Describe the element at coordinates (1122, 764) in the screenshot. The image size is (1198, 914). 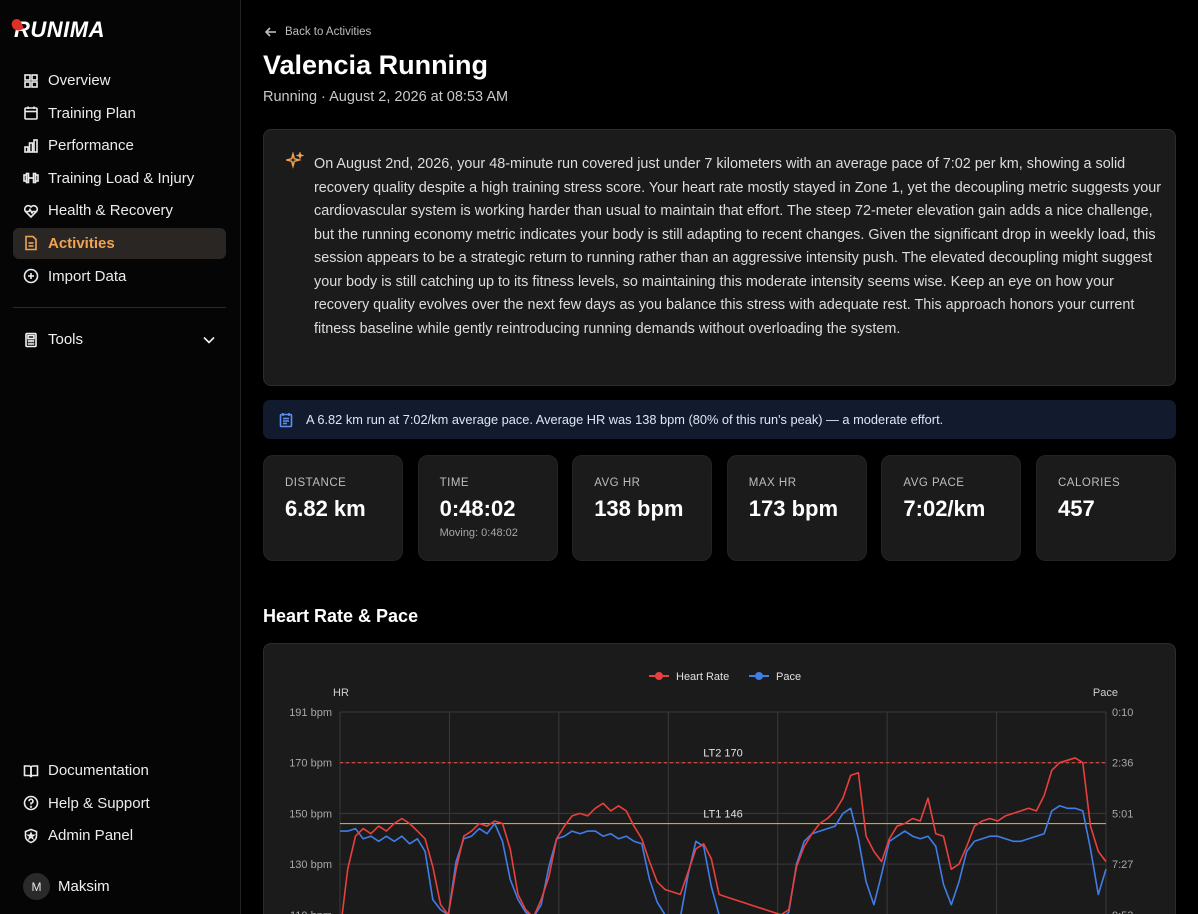
I see `right-tick-label: 2:36` at that location.